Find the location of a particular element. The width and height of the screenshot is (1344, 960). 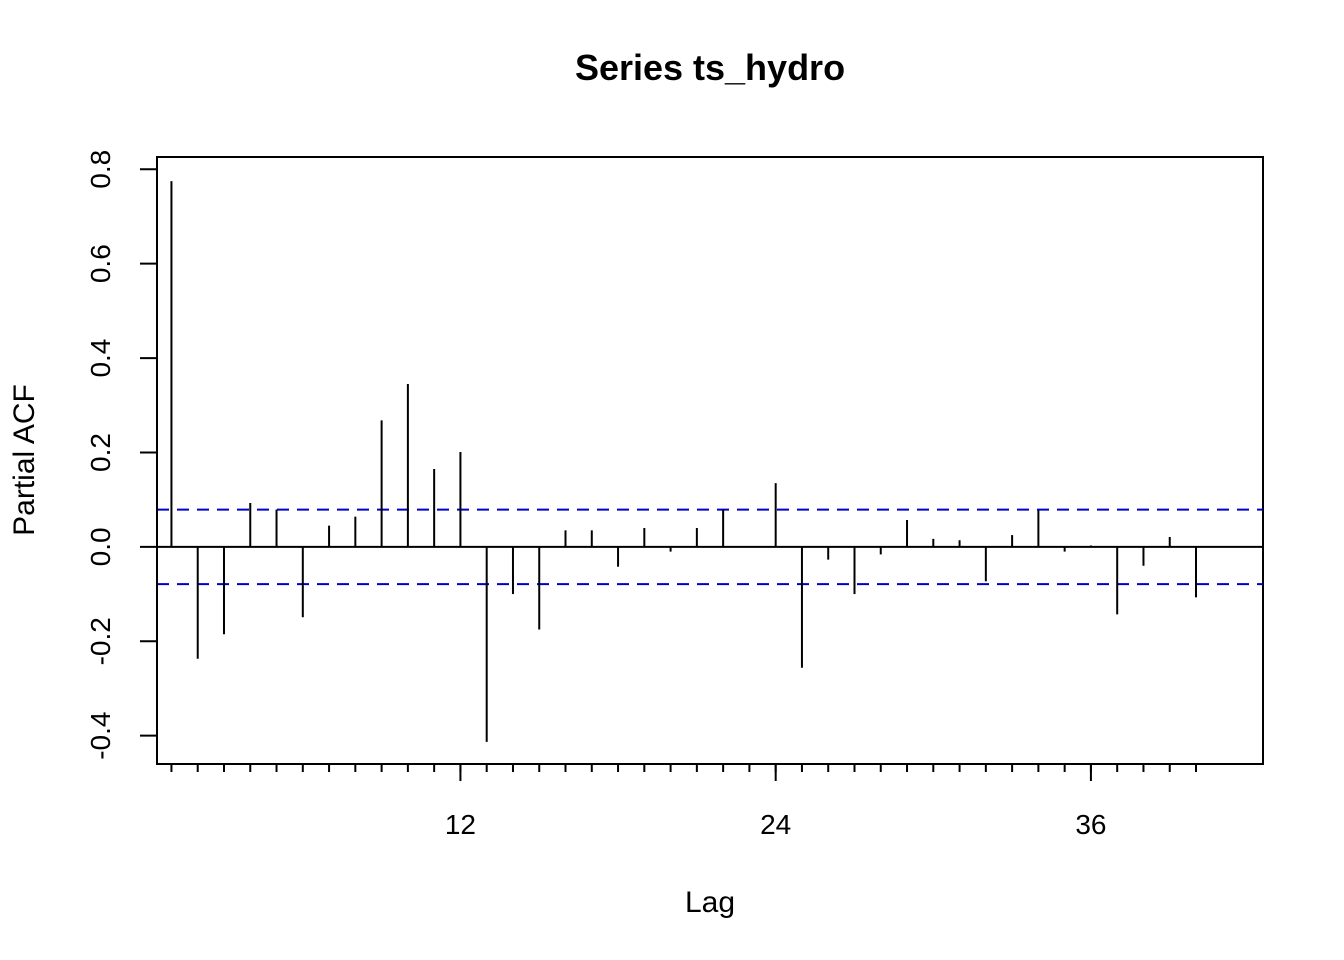

x-axis-label: Lag is located at coordinates (710, 902).